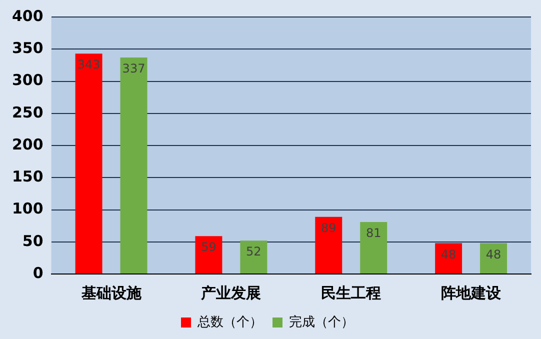  Describe the element at coordinates (328, 227) in the screenshot. I see `data-label: 89` at that location.